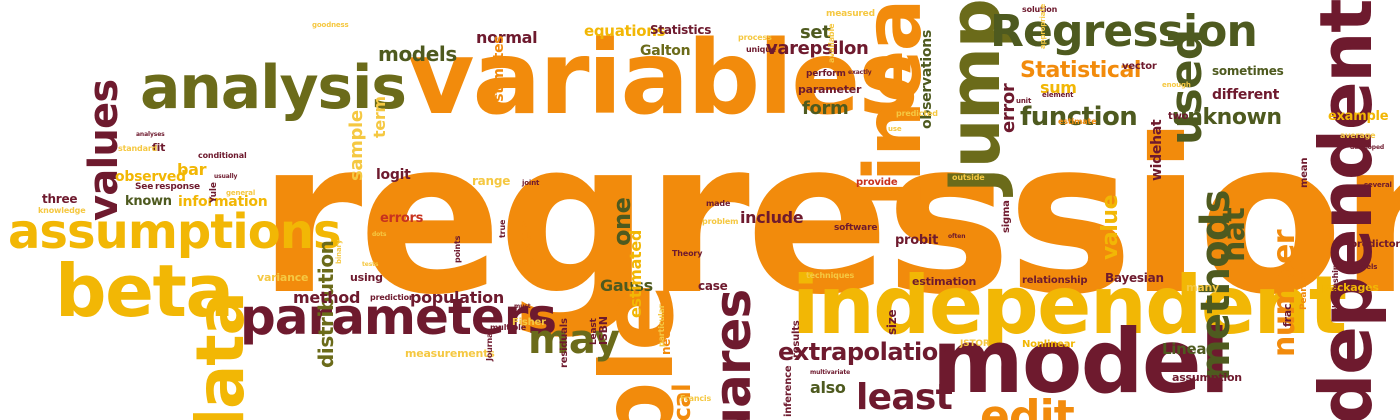 This screenshot has width=1400, height=420. Describe the element at coordinates (491, 181) in the screenshot. I see `word-range: range` at that location.